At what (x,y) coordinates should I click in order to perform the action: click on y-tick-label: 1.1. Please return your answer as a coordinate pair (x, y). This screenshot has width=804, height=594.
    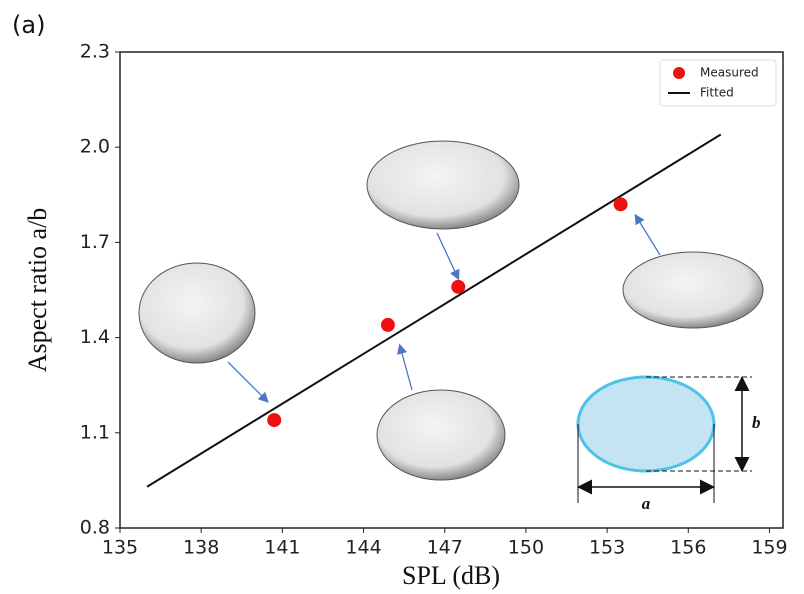
    Looking at the image, I should click on (95, 432).